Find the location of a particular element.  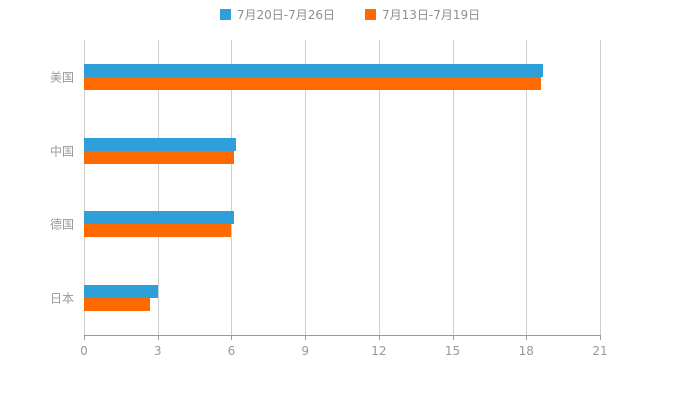

x-tick-label: 12 is located at coordinates (379, 351).